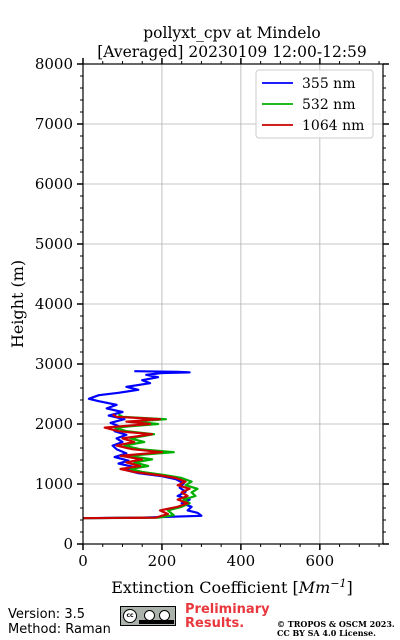 This screenshot has width=400, height=640. What do you see at coordinates (68, 544) in the screenshot?
I see `y-tick-label: 0` at bounding box center [68, 544].